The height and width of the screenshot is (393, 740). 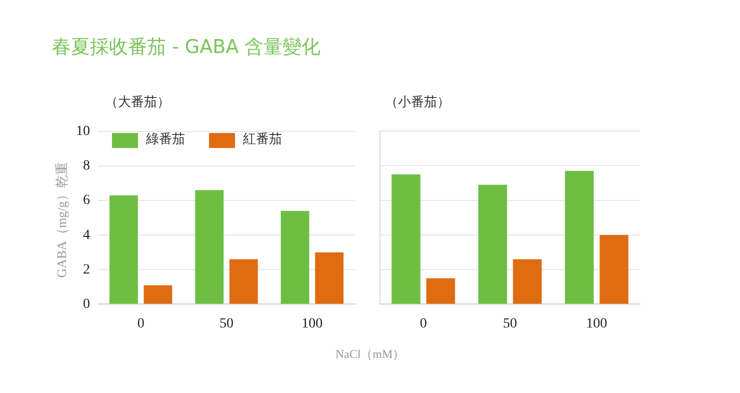 I want to click on y-tick-label: 10, so click(x=83, y=132).